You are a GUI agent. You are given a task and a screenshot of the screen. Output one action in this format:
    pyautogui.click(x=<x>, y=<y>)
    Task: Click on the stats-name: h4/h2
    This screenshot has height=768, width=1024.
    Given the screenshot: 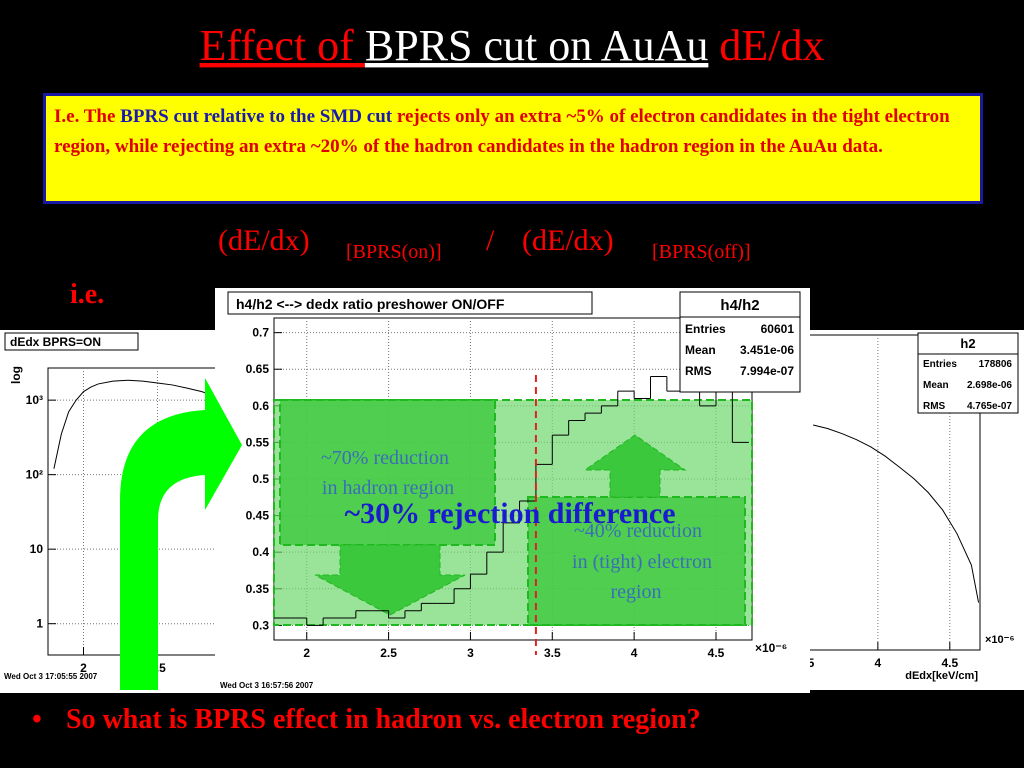 What is the action you would take?
    pyautogui.click(x=739, y=305)
    